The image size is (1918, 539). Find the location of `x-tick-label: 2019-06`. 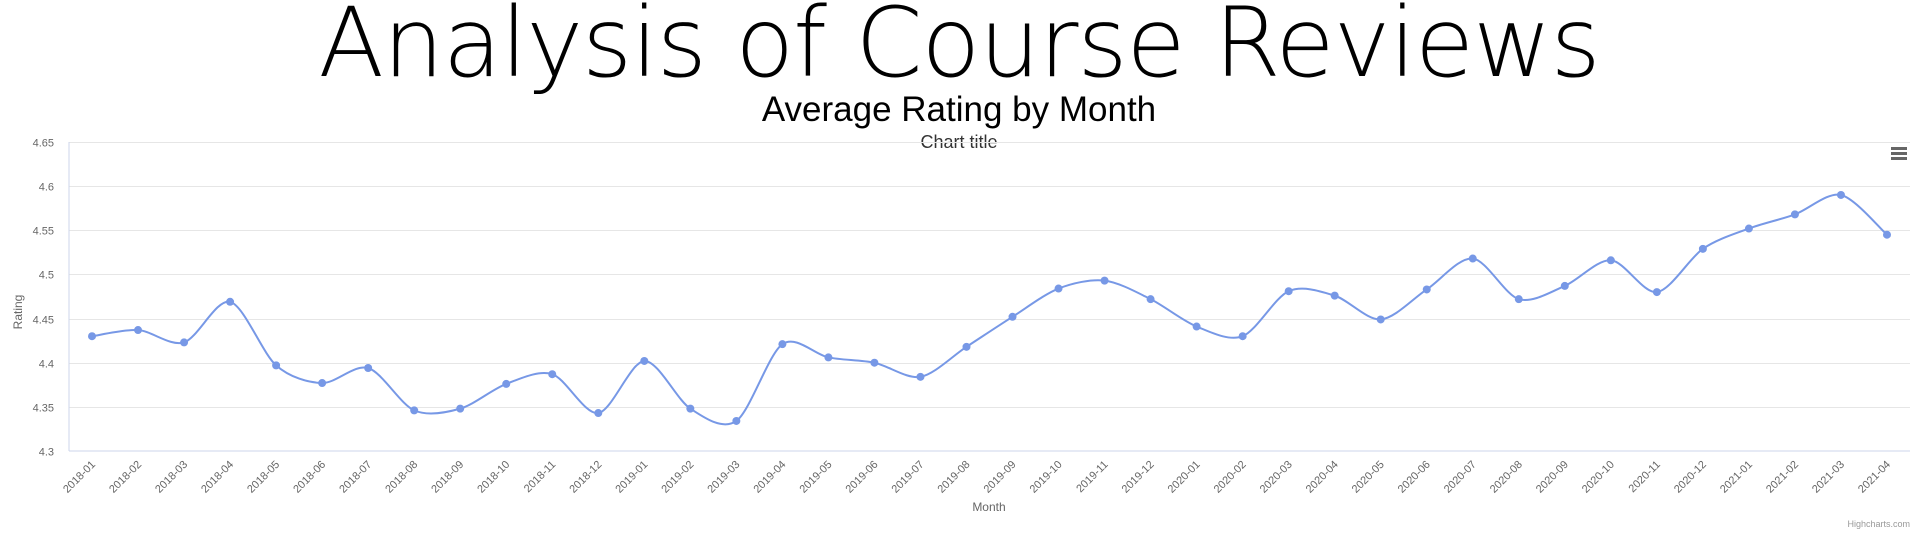

x-tick-label: 2019-06 is located at coordinates (862, 477).